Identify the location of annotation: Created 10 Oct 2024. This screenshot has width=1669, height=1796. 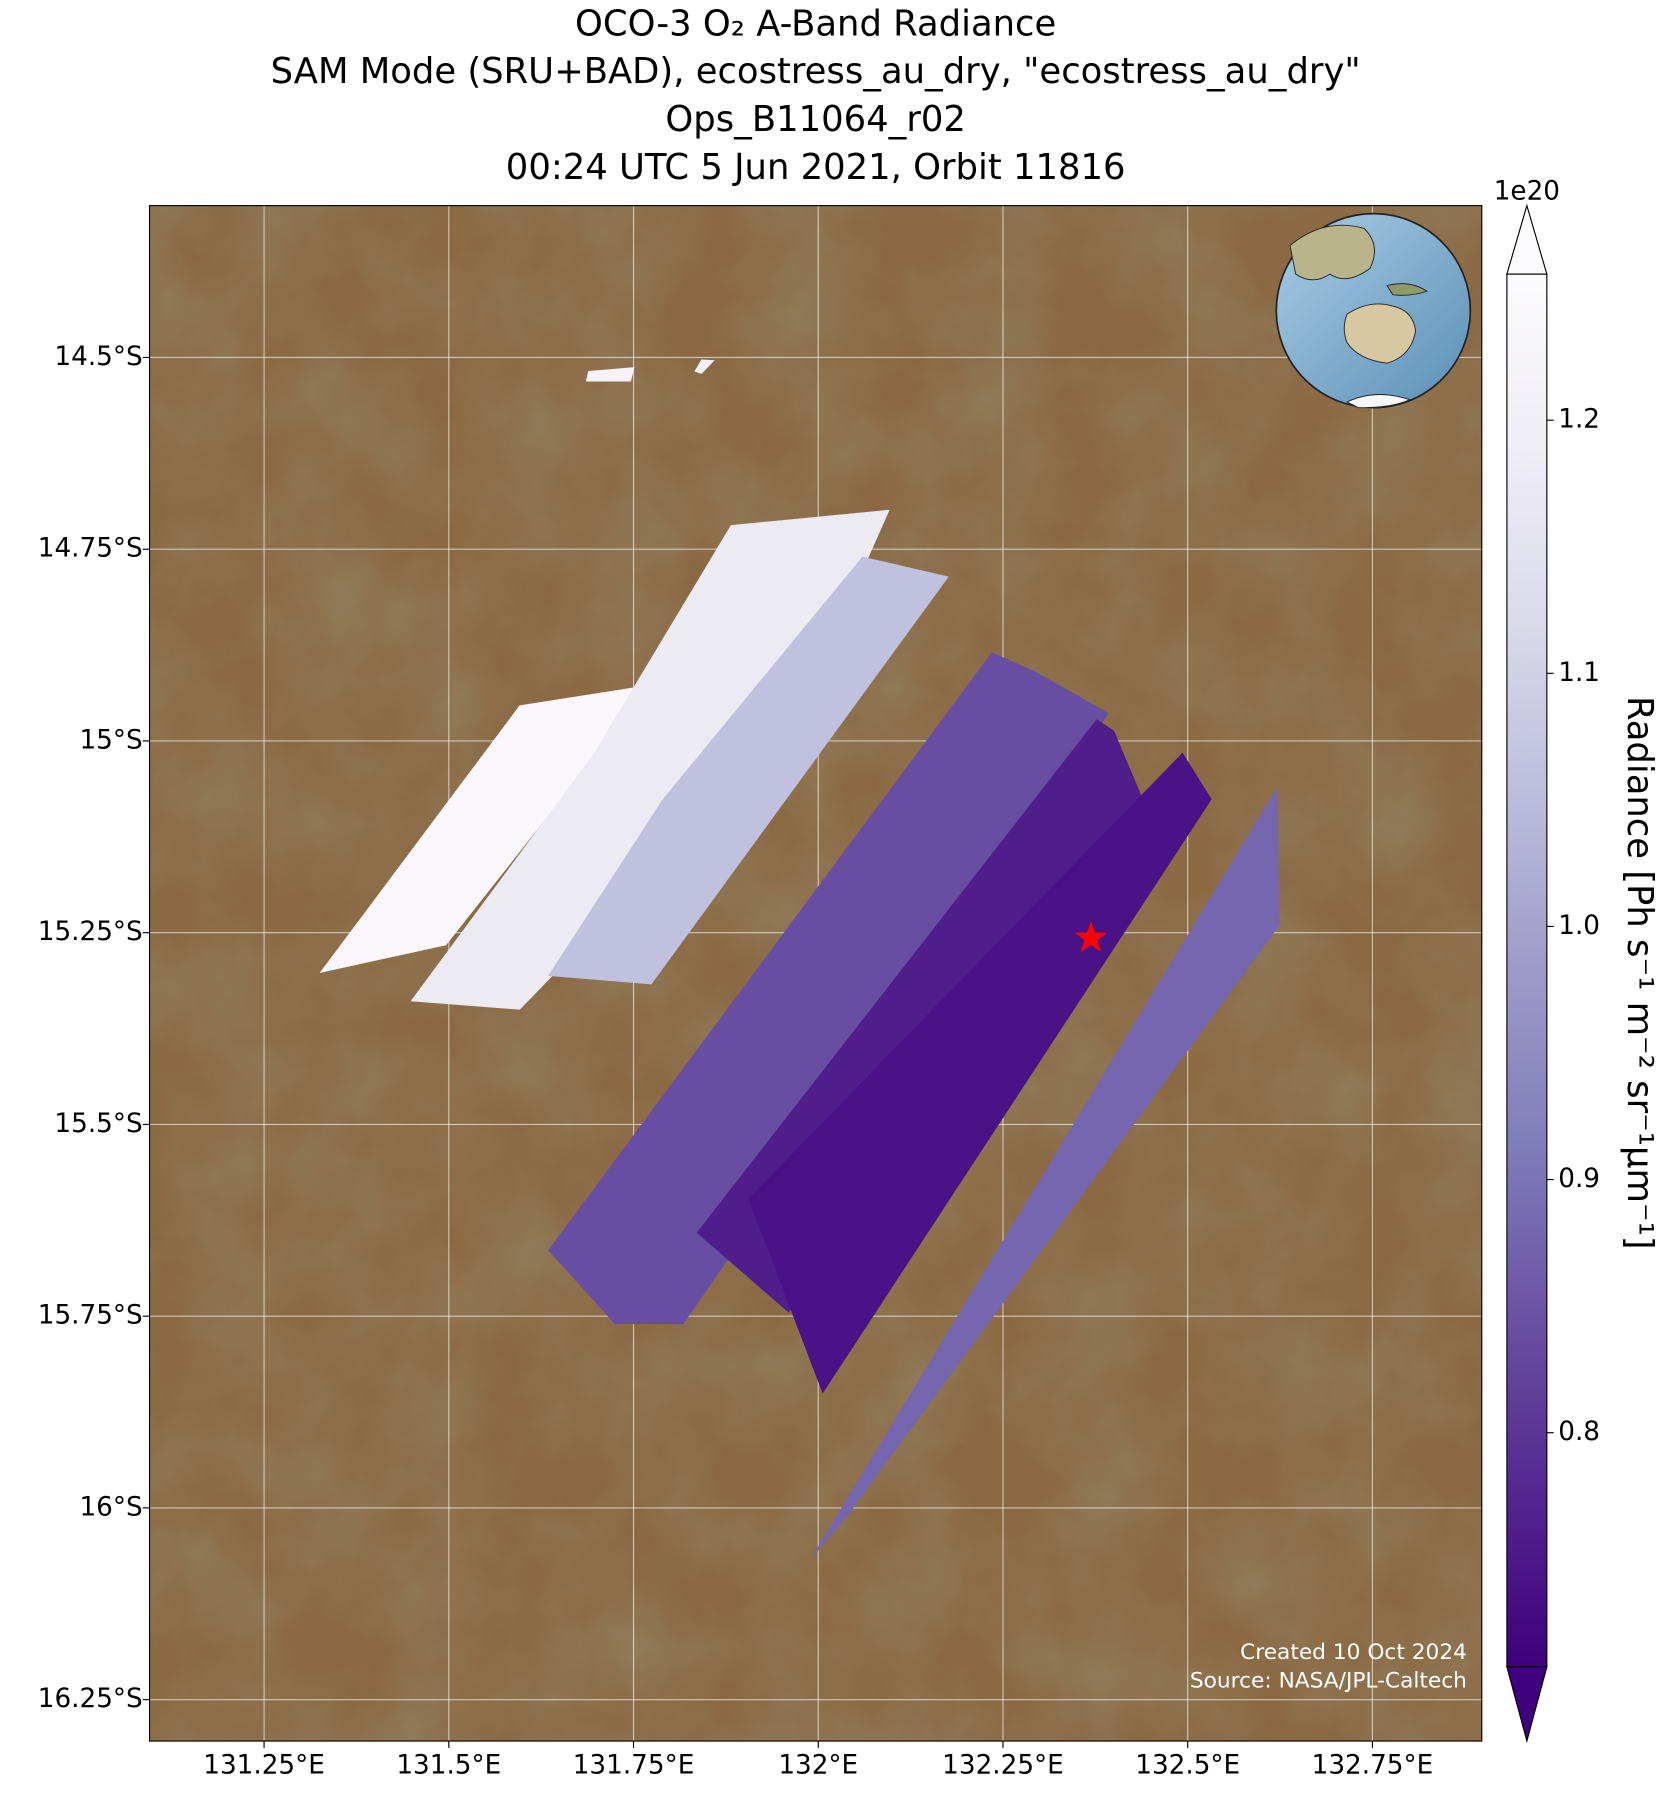
(1353, 1652).